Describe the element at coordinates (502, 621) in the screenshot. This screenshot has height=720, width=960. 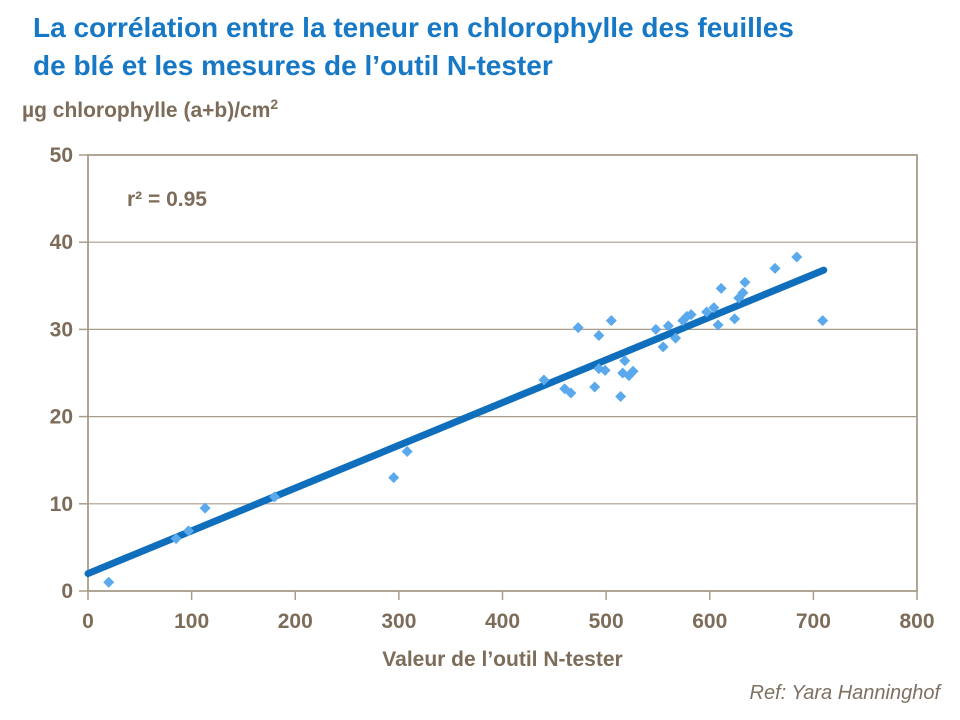
I see `x-tick-label: 400` at that location.